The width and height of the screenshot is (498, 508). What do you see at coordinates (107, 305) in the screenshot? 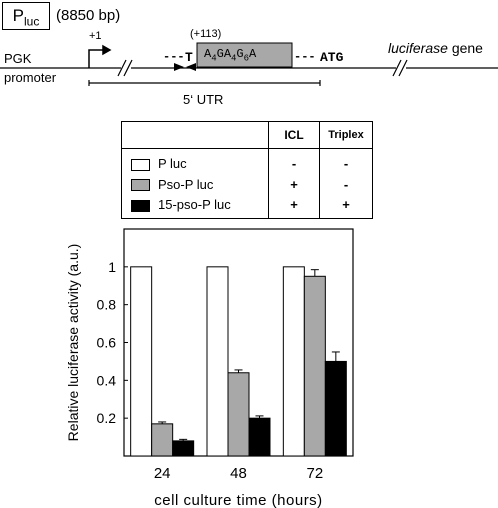
I see `y-tick-label: 0.8` at bounding box center [107, 305].